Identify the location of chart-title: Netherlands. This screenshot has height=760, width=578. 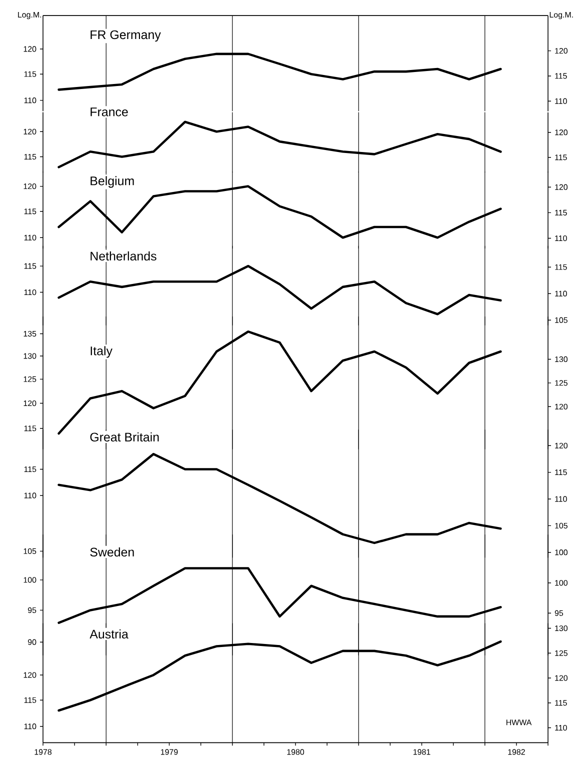
(123, 256).